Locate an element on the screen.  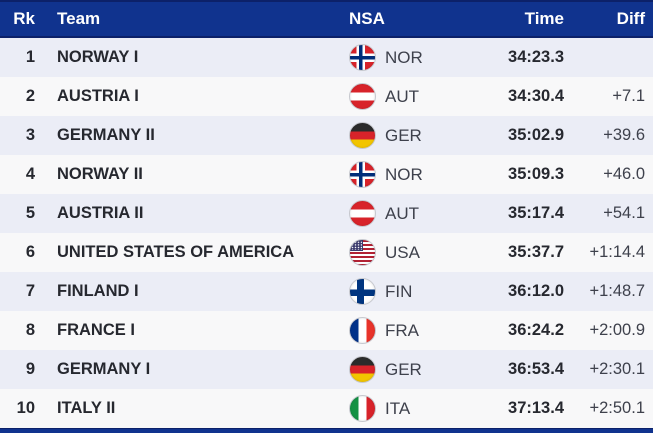
table-row: 9 GERMANY I GER 36:53.4 +2:30.1 is located at coordinates (326, 369).